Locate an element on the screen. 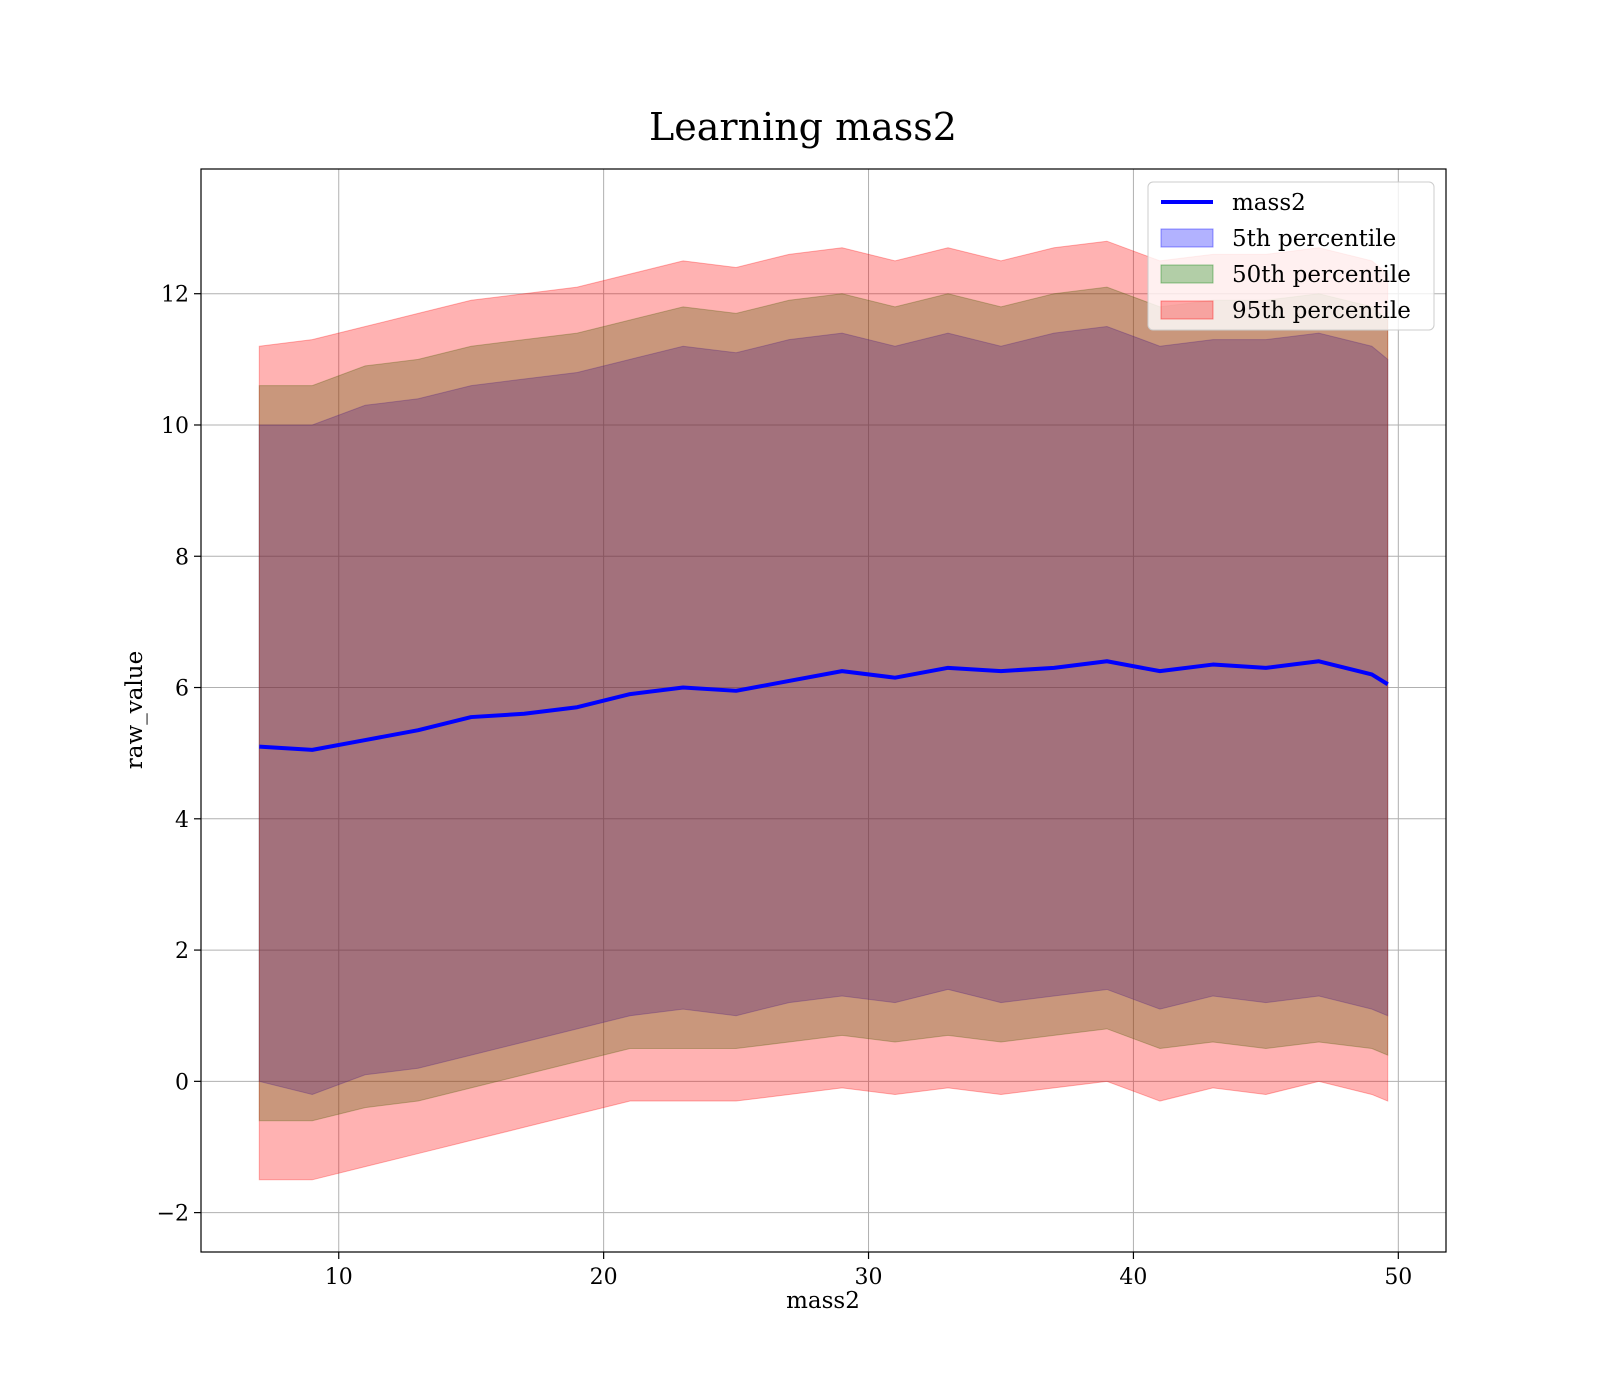 This screenshot has height=1400, width=1600. legend-box is located at coordinates (1291, 256).